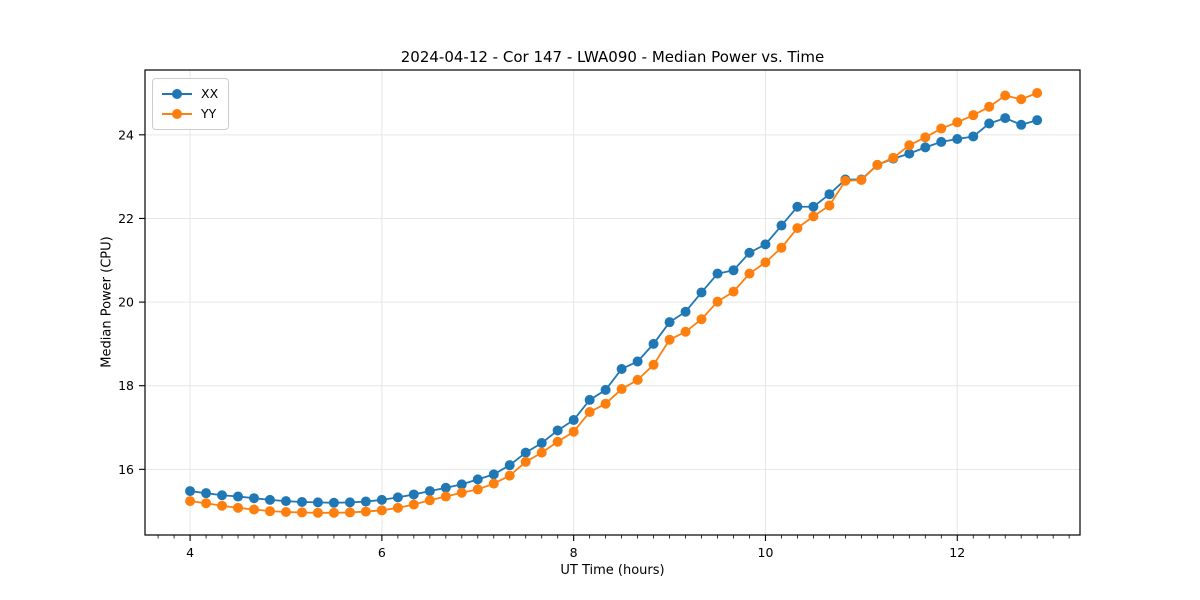 The width and height of the screenshot is (1200, 600). I want to click on yy-line-swatch, so click(177, 114).